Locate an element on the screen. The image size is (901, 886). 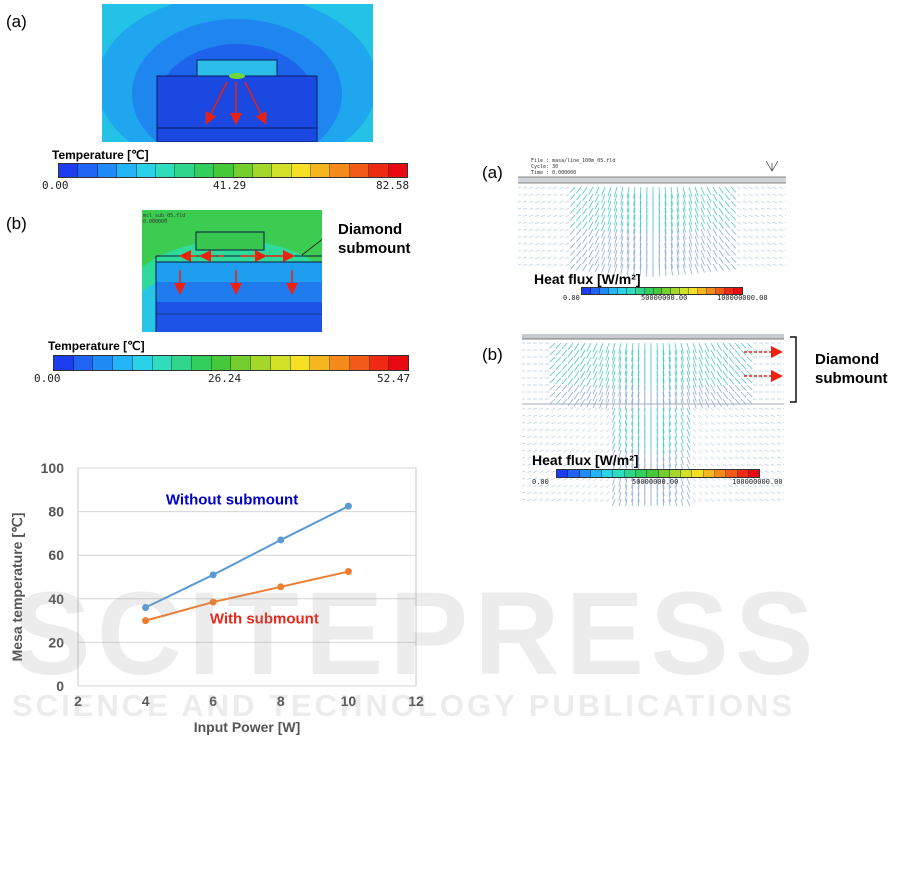
colorbar-tick-a-mid: 41.29 is located at coordinates (230, 185).